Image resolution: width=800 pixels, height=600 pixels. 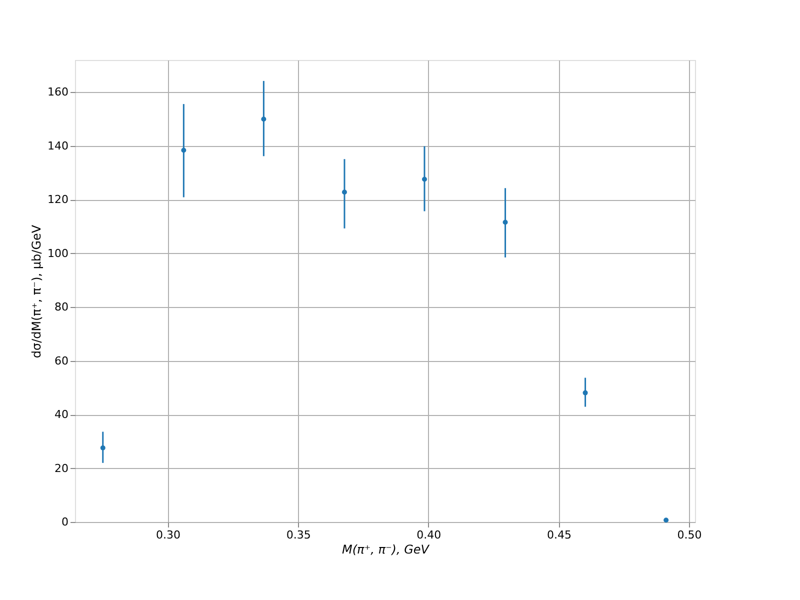 What do you see at coordinates (429, 535) in the screenshot?
I see `x-tick-label: 0.40` at bounding box center [429, 535].